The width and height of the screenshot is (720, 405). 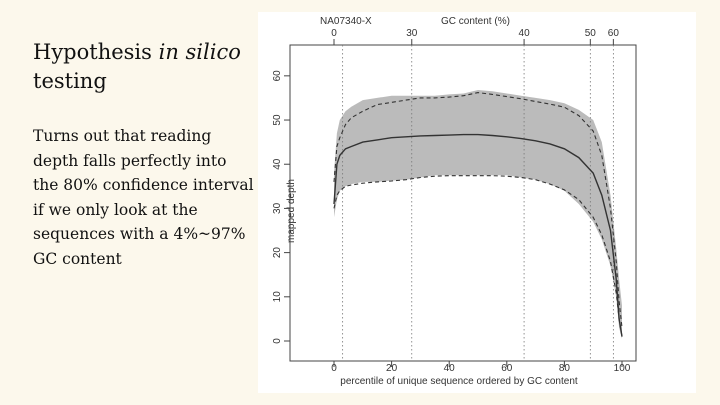 What do you see at coordinates (334, 368) in the screenshot?
I see `x-tick-label-0: 0` at bounding box center [334, 368].